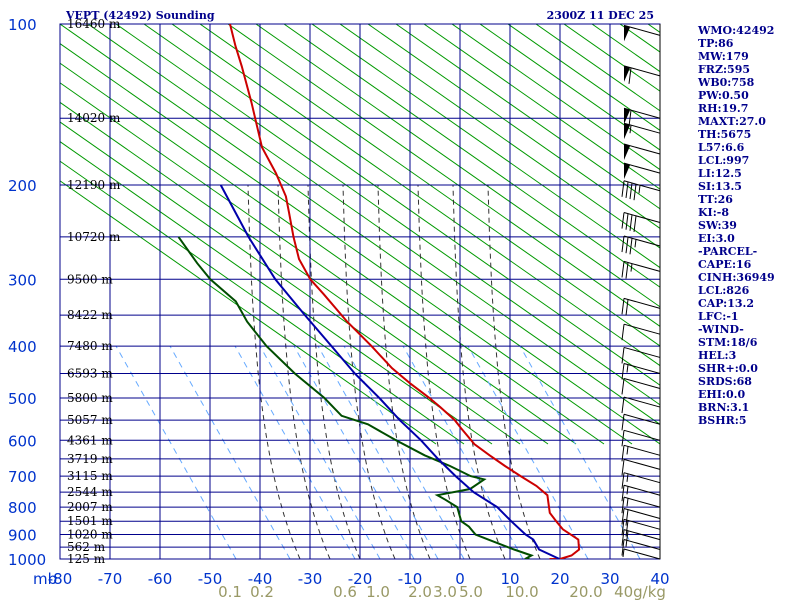 This screenshot has width=800, height=600. Describe the element at coordinates (90, 535) in the screenshot. I see `height-label: 1020 m` at that location.